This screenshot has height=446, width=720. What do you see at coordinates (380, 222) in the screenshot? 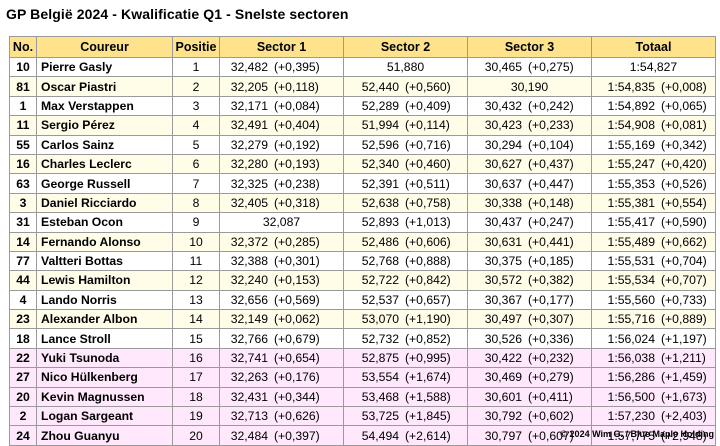
I see `sector-2-time: 52,893` at bounding box center [380, 222].